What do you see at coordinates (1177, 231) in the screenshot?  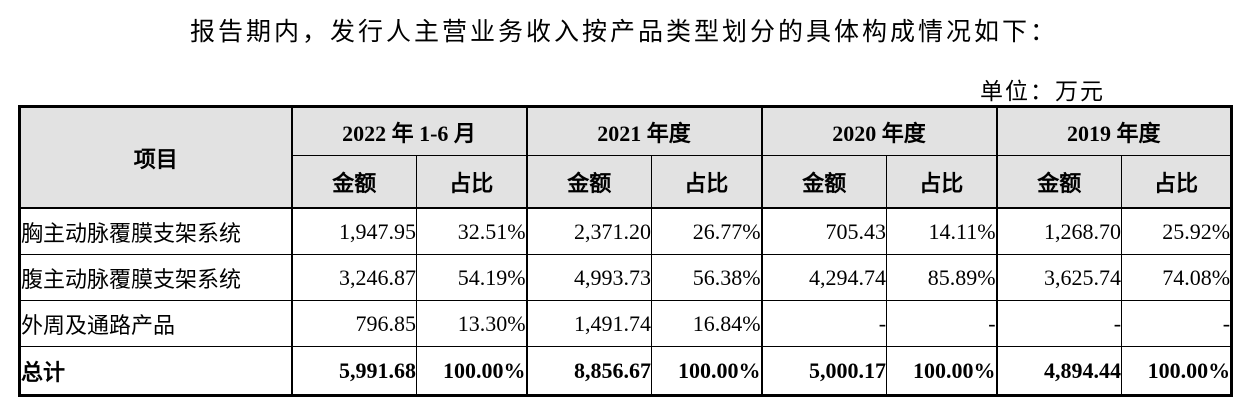 I see `value-cell: 25.92%` at bounding box center [1177, 231].